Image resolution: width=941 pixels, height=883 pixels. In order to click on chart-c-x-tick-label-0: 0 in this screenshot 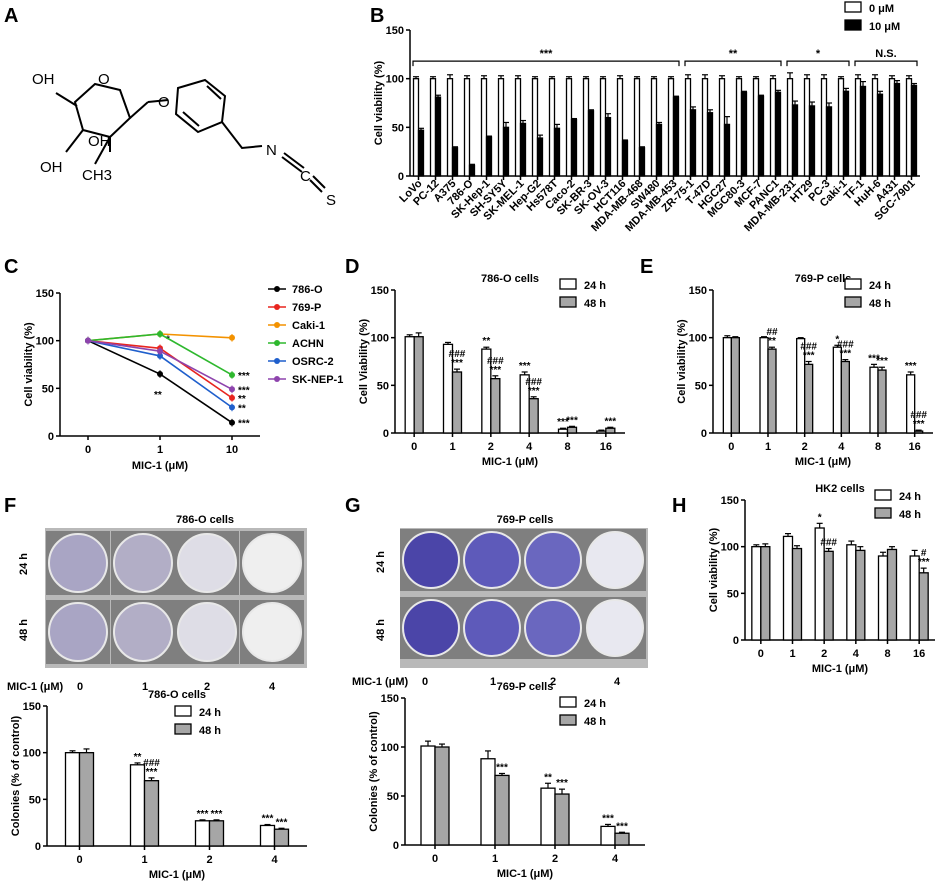, I will do `click(88, 450)`.